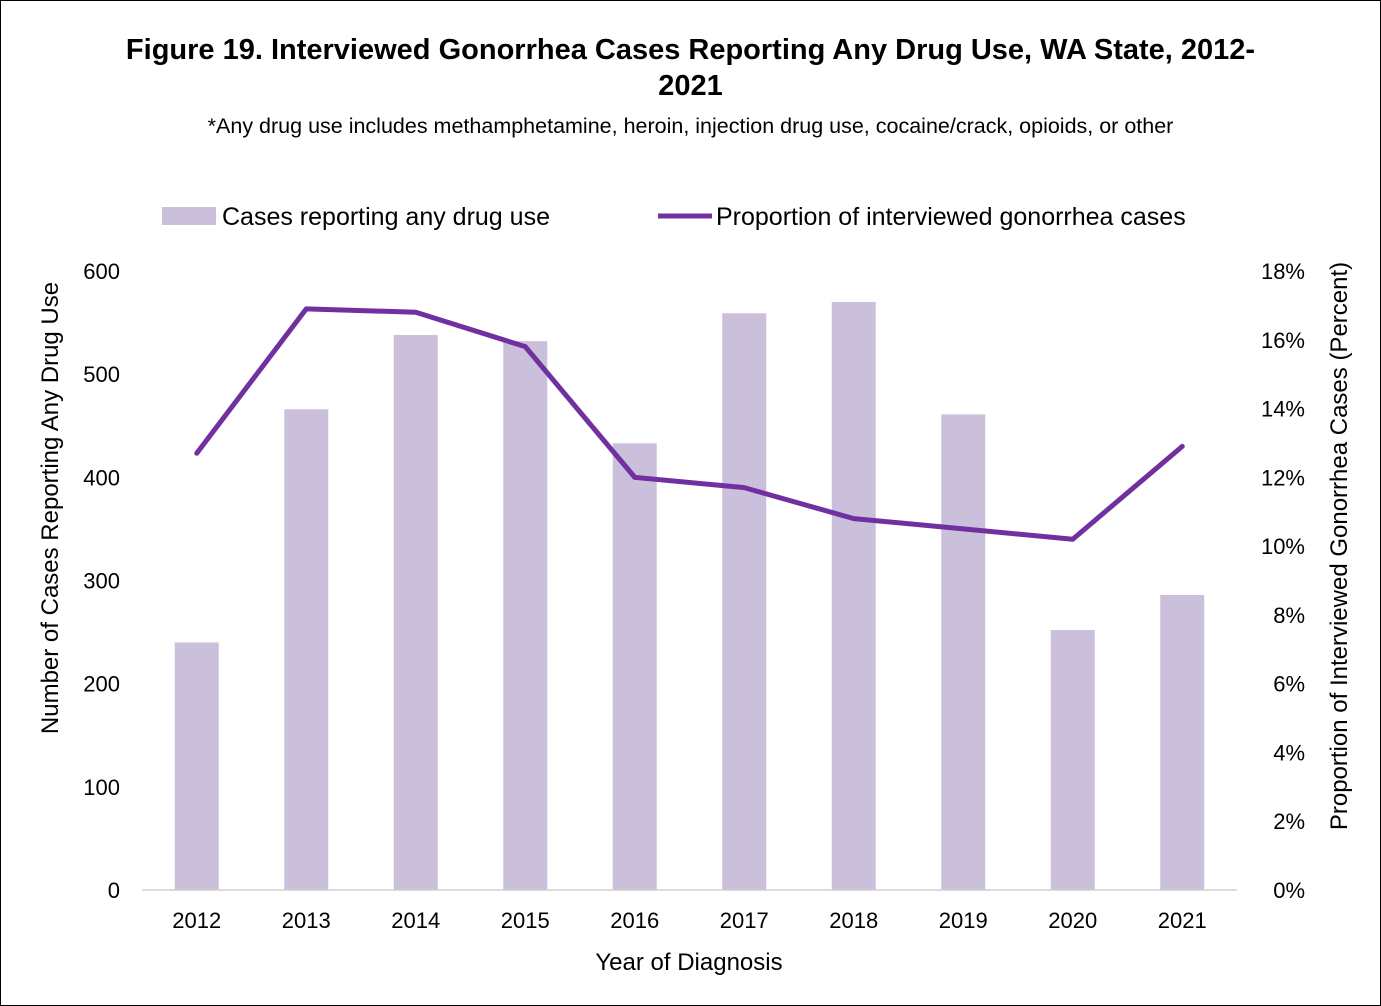 This screenshot has width=1381, height=1006. What do you see at coordinates (1182, 920) in the screenshot?
I see `x-tick-label: 2021` at bounding box center [1182, 920].